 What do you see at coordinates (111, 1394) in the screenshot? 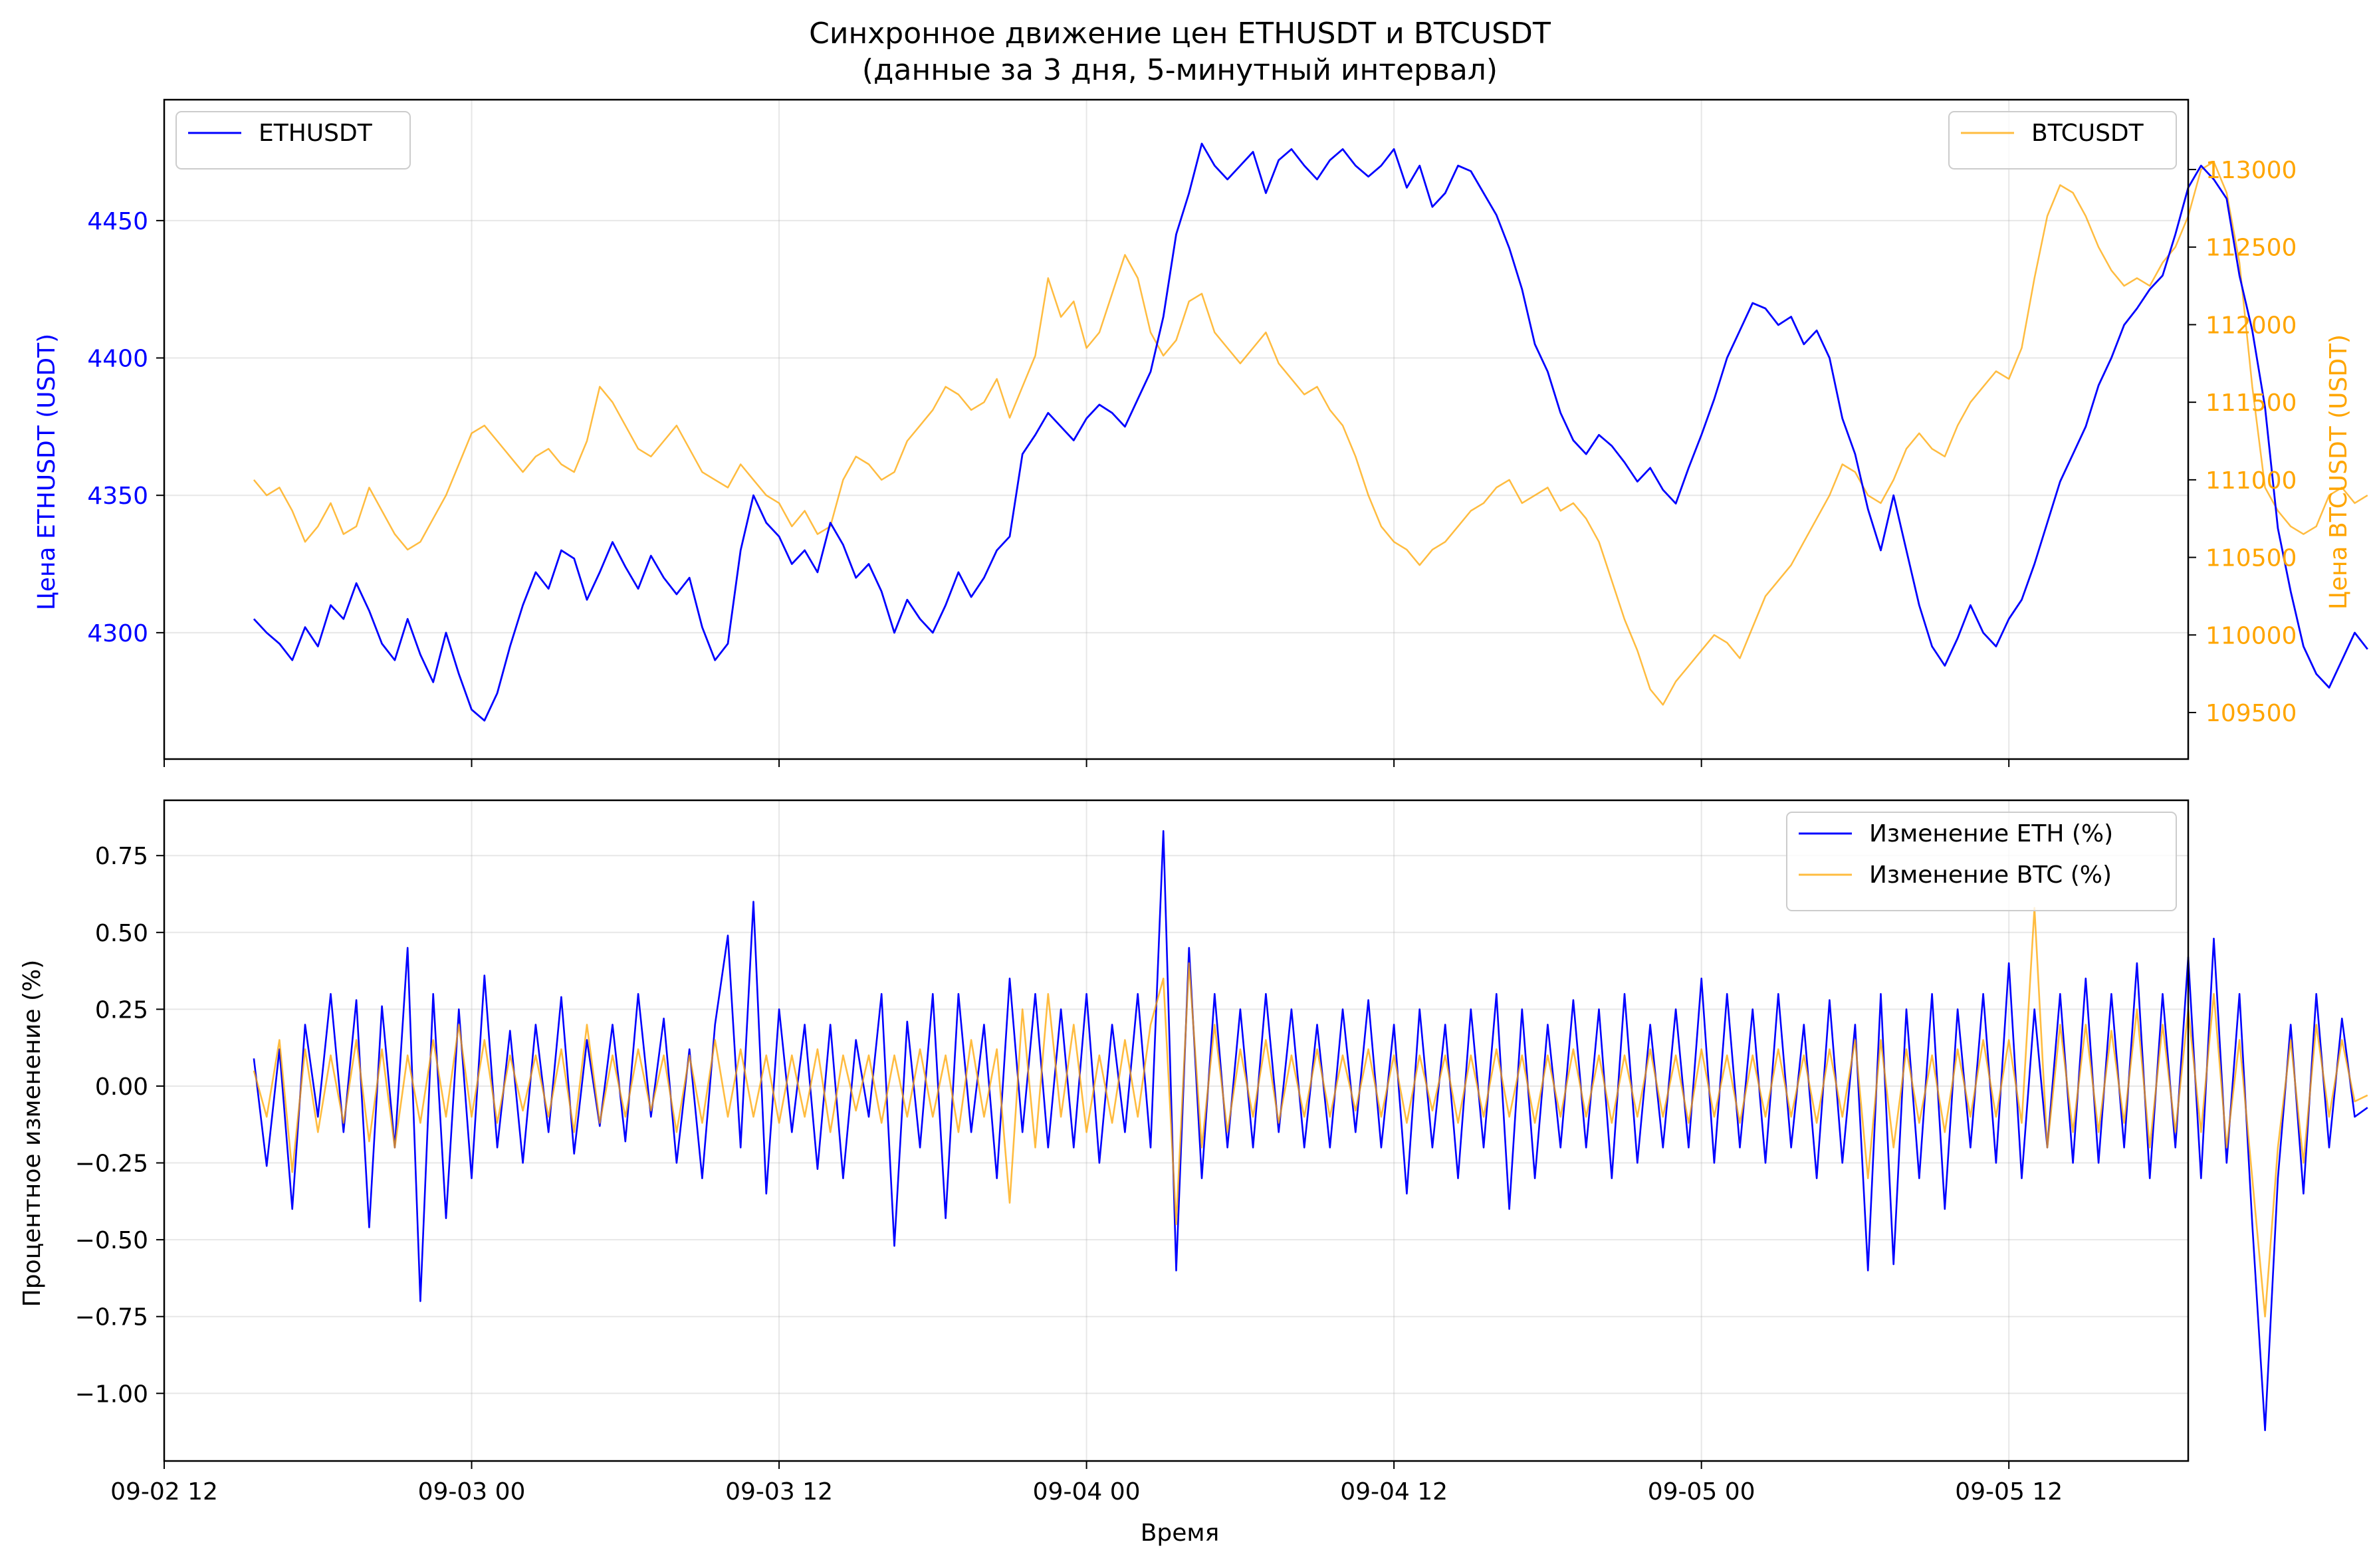
I see `bottom-y-tick-label: −1.00` at bounding box center [111, 1394].